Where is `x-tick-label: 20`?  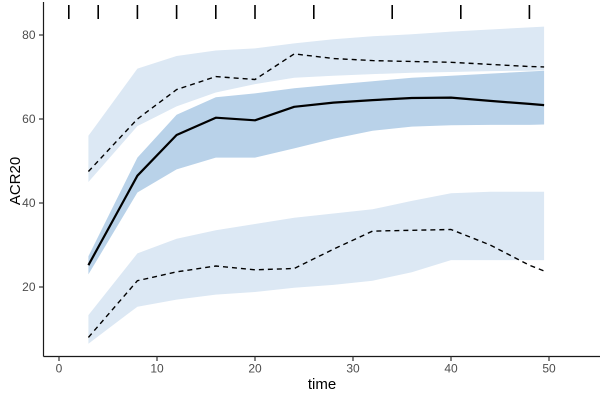
x-tick-label: 20 is located at coordinates (255, 369).